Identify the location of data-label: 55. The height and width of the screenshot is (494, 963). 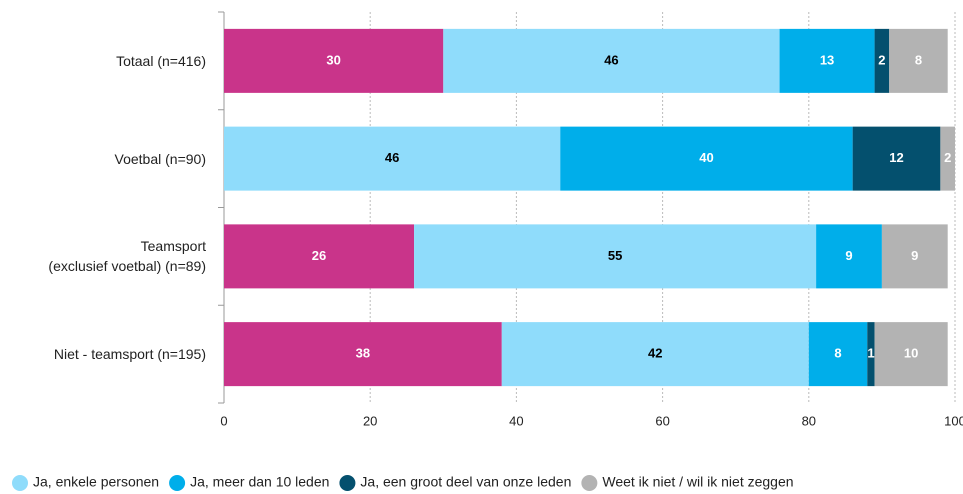
(615, 255).